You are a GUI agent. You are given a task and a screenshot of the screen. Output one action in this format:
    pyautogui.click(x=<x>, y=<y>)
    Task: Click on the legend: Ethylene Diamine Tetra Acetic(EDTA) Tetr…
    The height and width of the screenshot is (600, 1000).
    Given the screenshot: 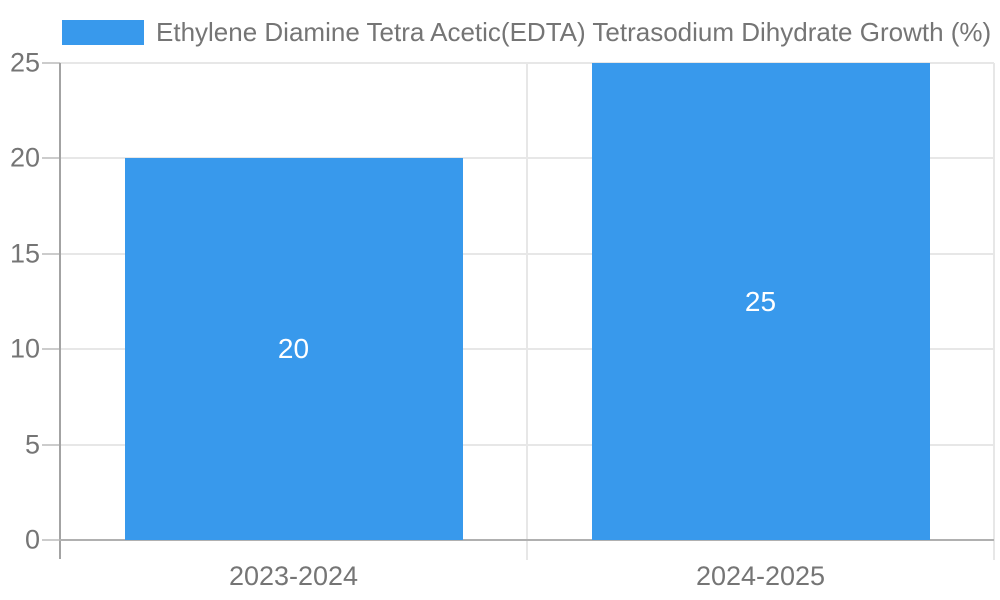 What is the action you would take?
    pyautogui.click(x=527, y=31)
    